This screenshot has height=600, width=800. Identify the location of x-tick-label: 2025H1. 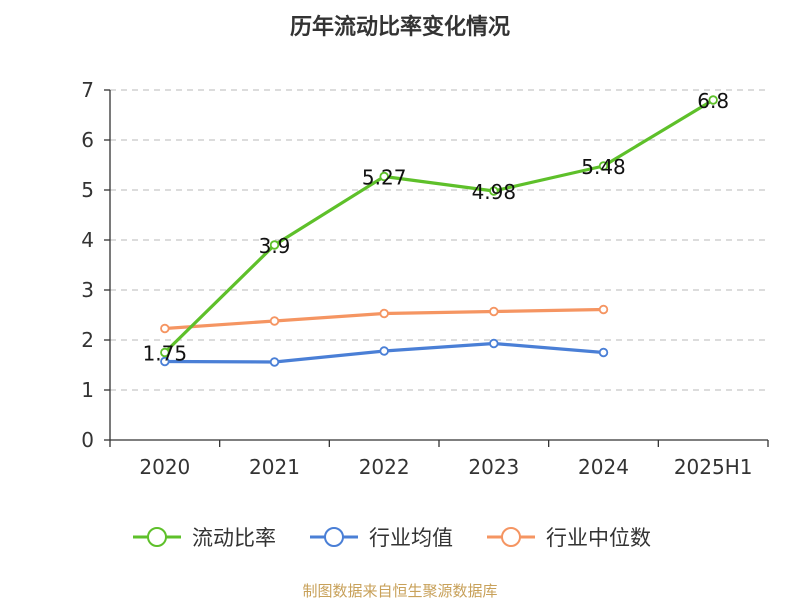
(713, 467).